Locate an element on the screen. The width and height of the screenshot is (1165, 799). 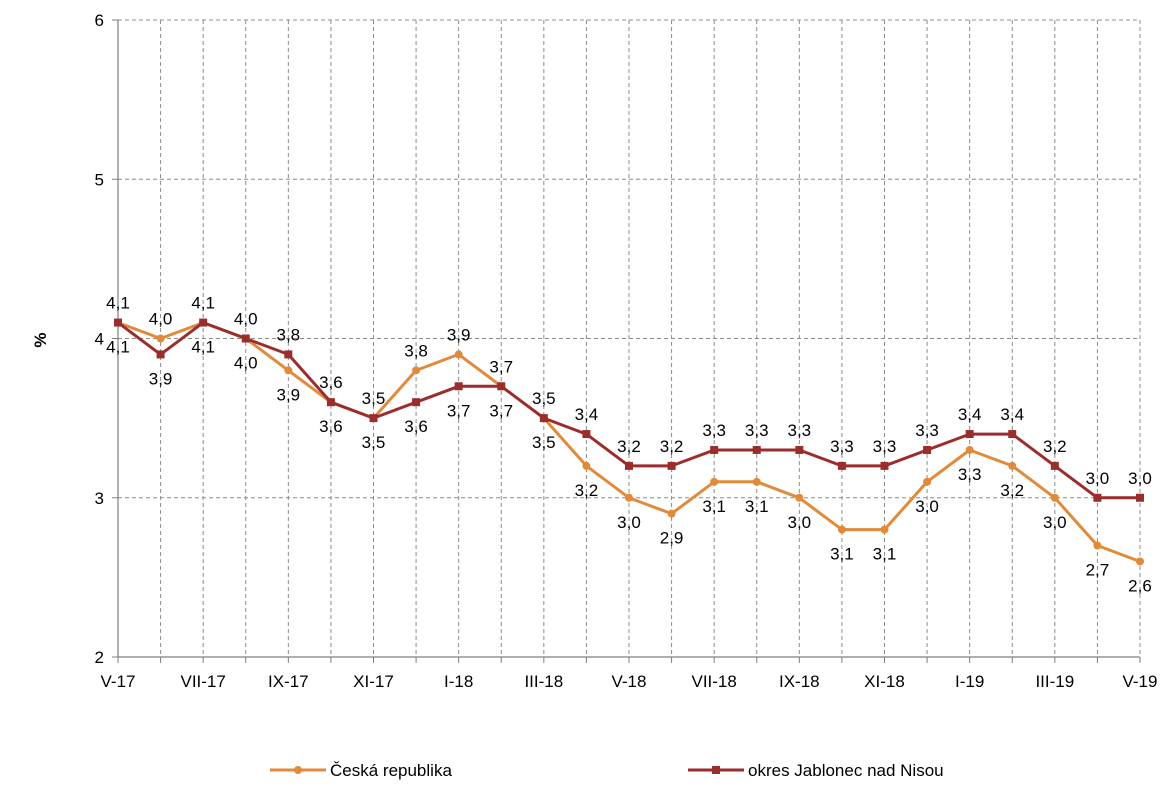
legend-label: Česká republika is located at coordinates (391, 770).